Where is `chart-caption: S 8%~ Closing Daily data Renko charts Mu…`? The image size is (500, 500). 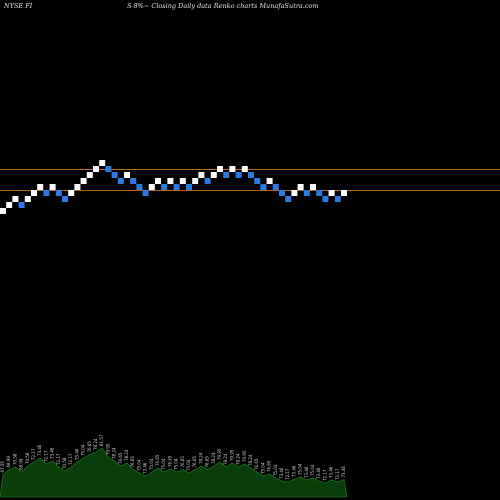
chart-caption: S 8%~ Closing Daily data Renko charts Mu… is located at coordinates (223, 6).